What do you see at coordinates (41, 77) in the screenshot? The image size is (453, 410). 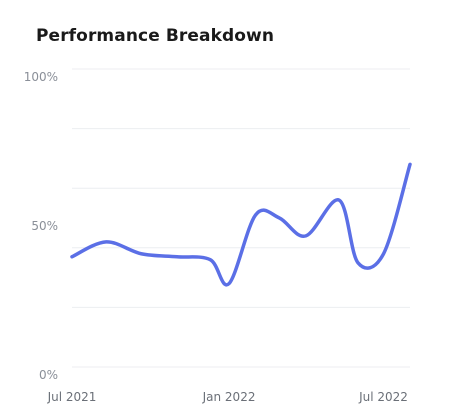 I see `y-tick-label: 100%` at bounding box center [41, 77].